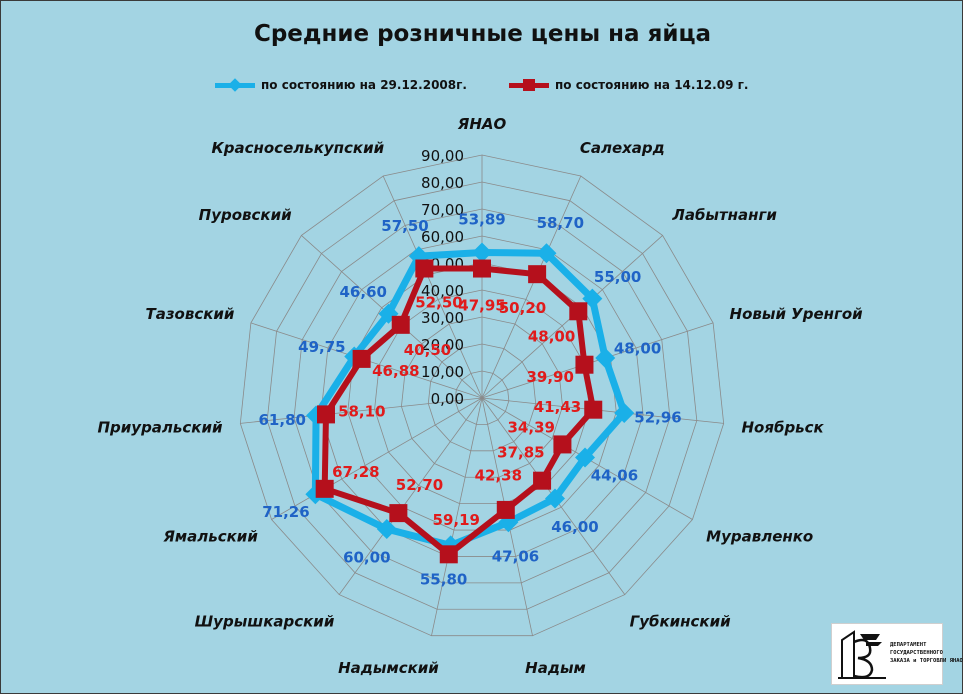  Describe the element at coordinates (245, 215) in the screenshot. I see `category-label: Пуровский` at that location.